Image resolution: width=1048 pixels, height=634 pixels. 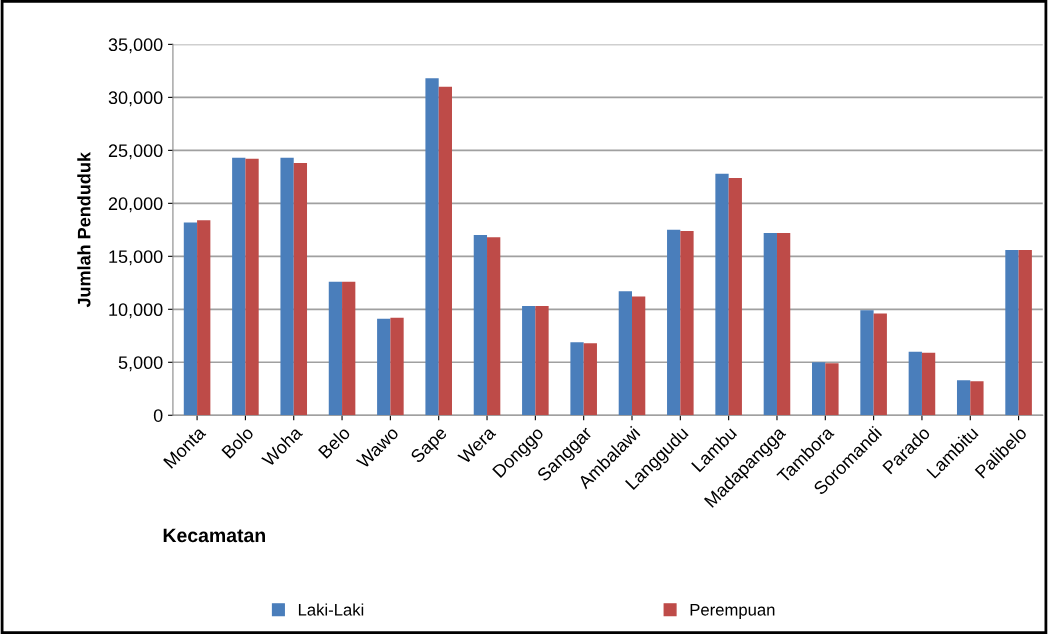 What do you see at coordinates (135, 205) in the screenshot?
I see `y-tick-label: 20,000` at bounding box center [135, 205].